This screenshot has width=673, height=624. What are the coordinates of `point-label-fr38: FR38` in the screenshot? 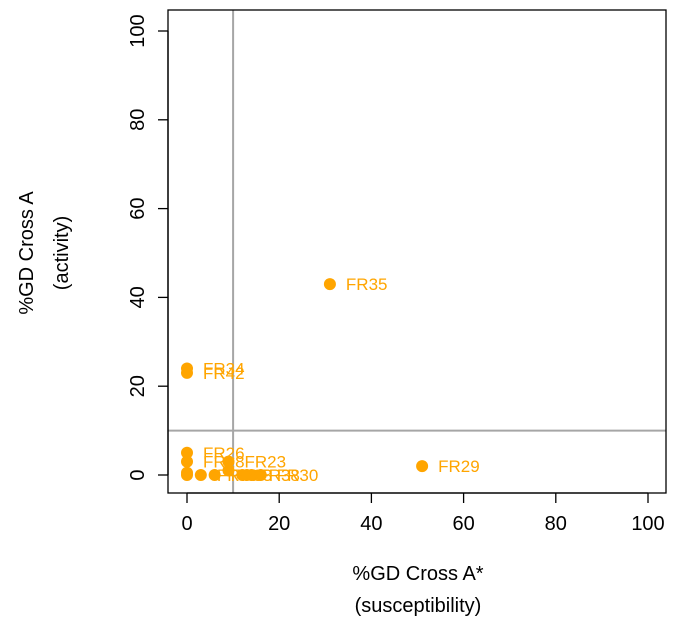 It's located at (279, 475).